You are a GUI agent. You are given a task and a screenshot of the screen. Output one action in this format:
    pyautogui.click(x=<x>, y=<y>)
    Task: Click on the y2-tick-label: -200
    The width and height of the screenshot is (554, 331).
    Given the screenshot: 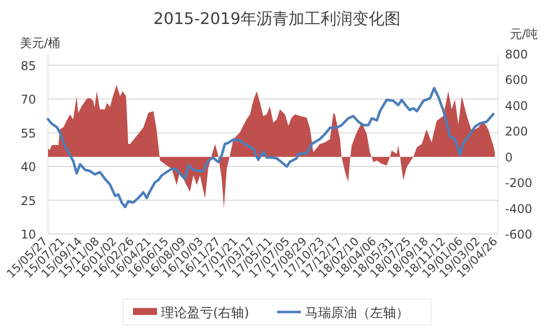 What is the action you would take?
    pyautogui.click(x=518, y=183)
    